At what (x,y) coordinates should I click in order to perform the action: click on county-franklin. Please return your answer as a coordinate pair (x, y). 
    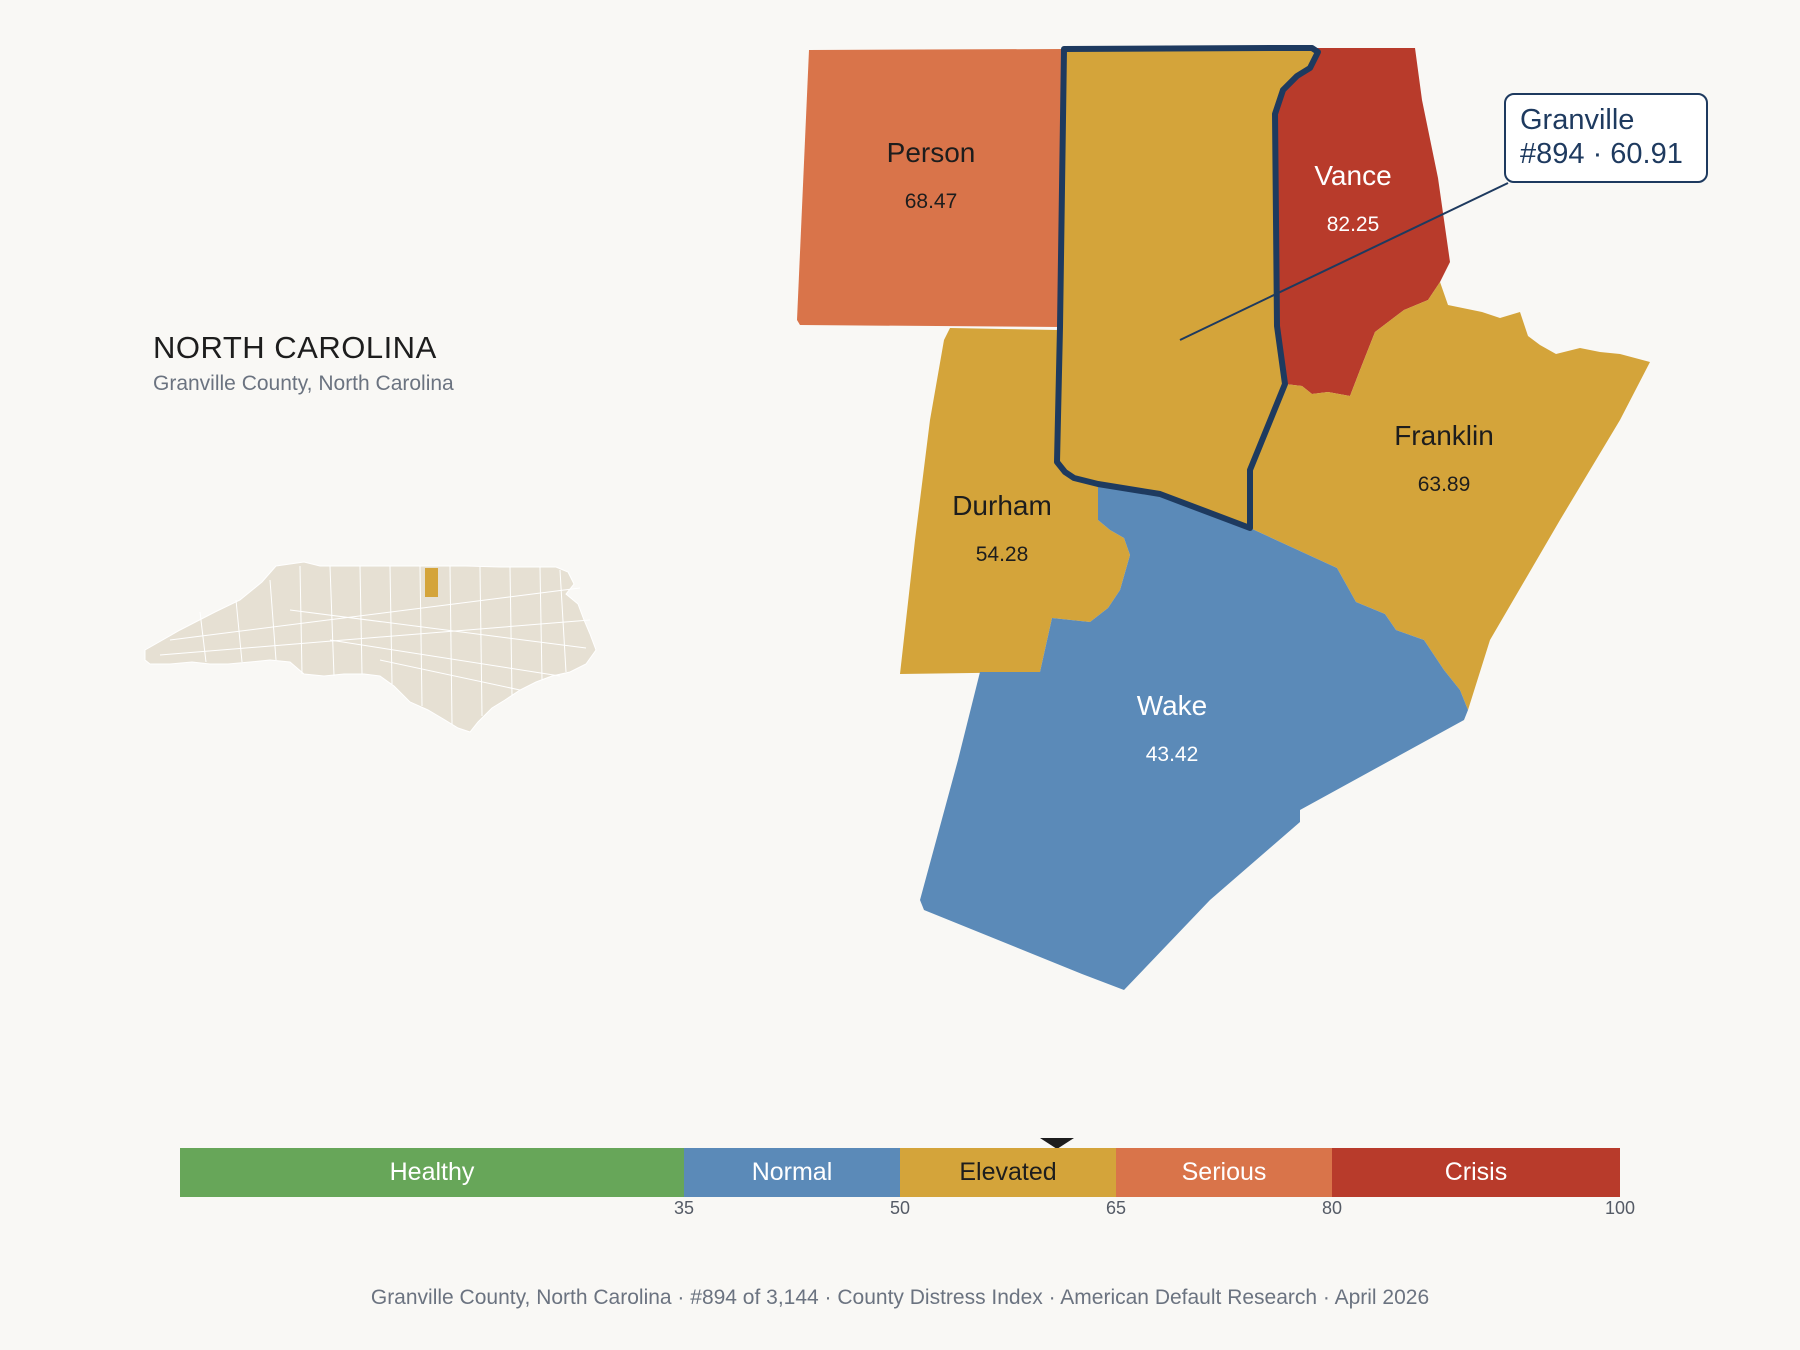
    Looking at the image, I should click on (1450, 496).